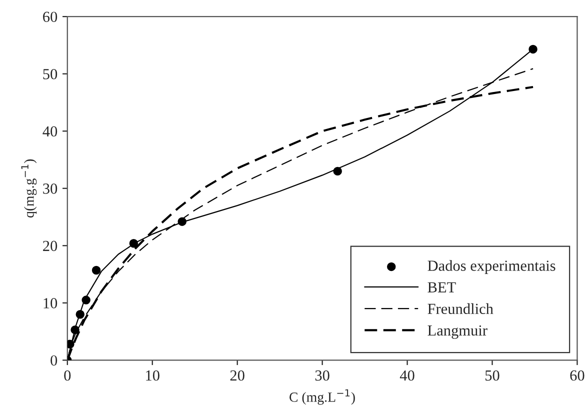 The width and height of the screenshot is (586, 414). I want to click on y-axis-title: q(mg.g$^{−1}$), so click(29, 188).